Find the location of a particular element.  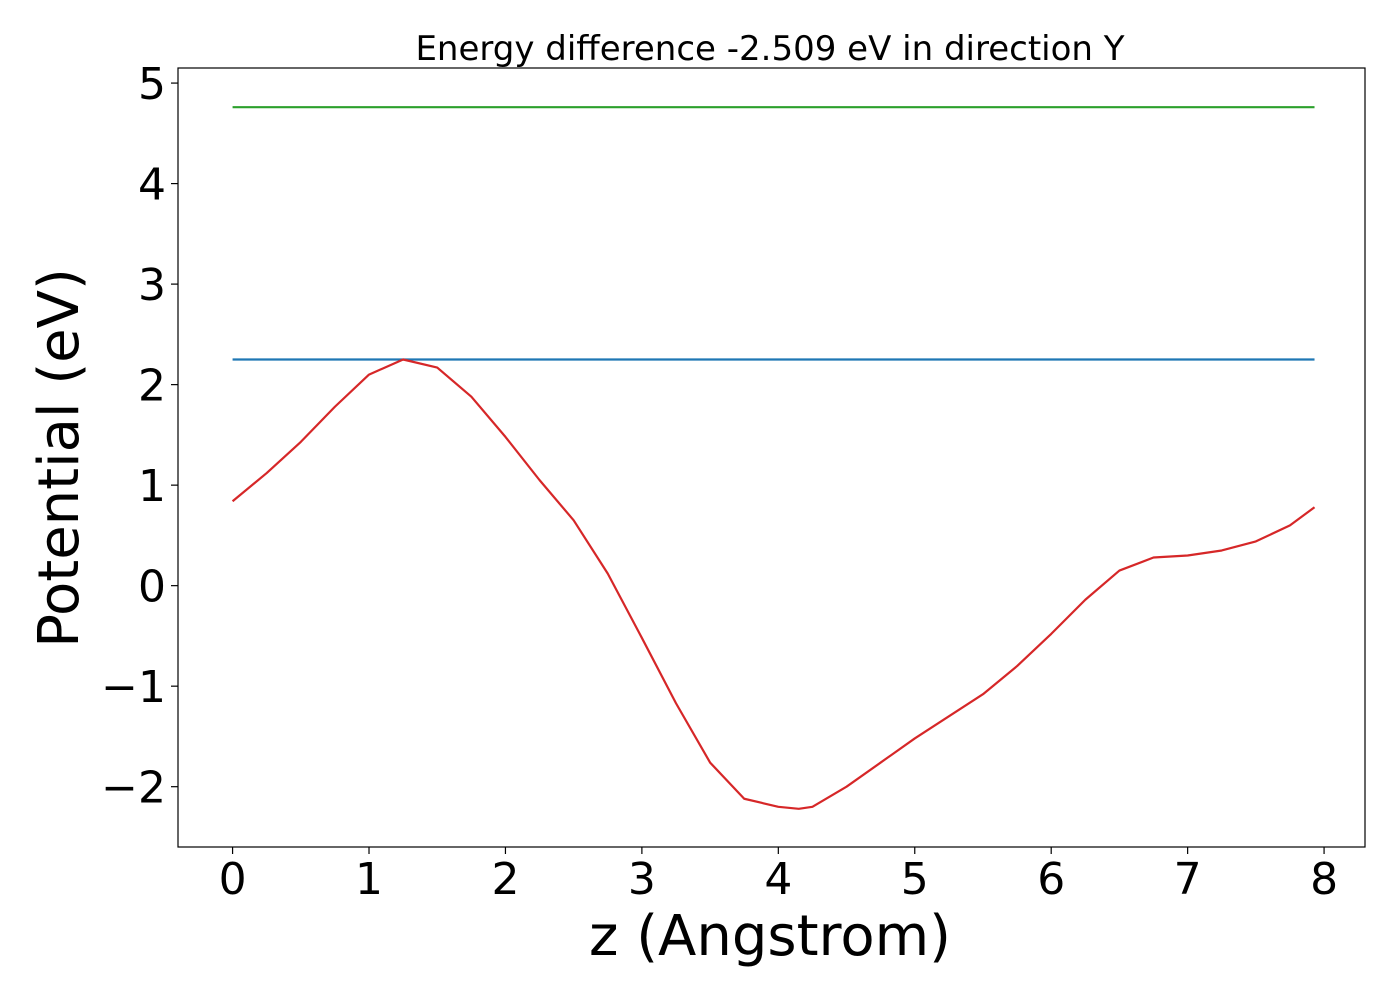

x-tick-label: 5 is located at coordinates (915, 879).